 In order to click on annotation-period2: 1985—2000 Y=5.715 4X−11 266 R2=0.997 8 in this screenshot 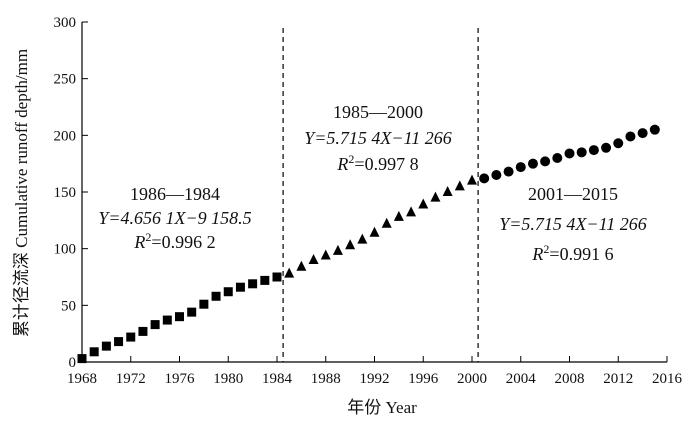, I will do `click(377, 138)`.